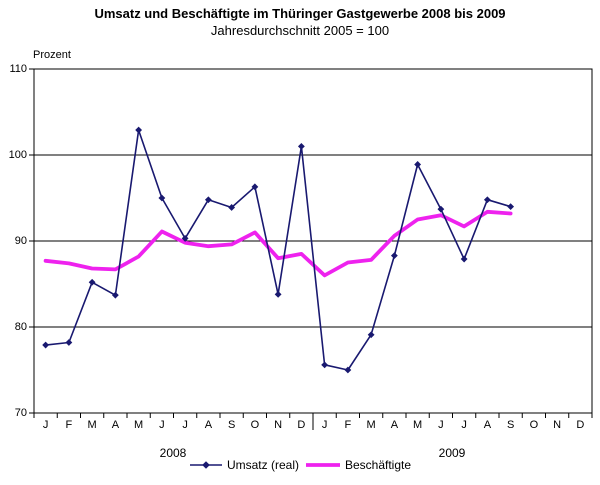  I want to click on y-tick-label: 90, so click(20, 240).